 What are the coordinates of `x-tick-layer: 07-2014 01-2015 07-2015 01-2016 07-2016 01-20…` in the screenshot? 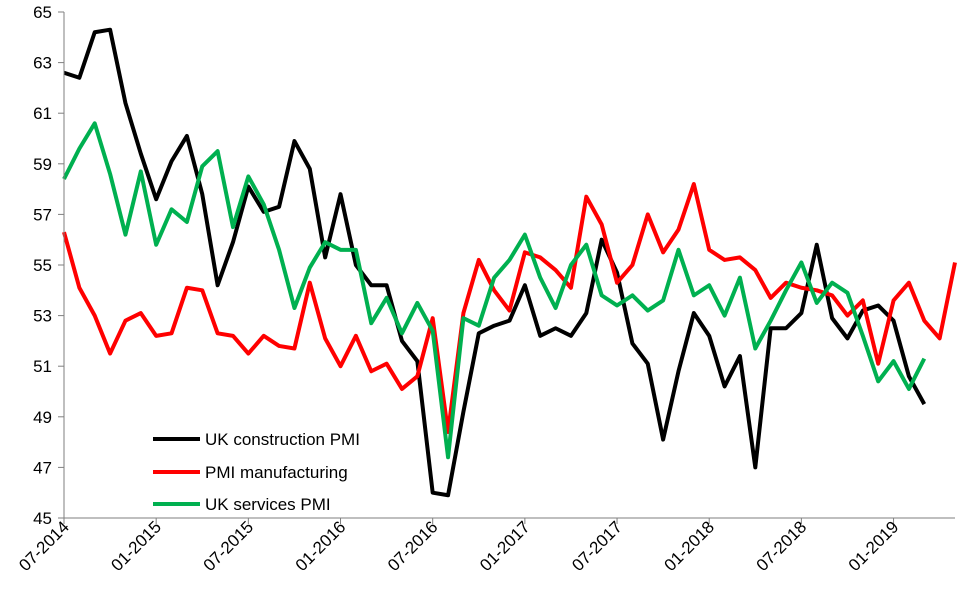 It's located at (458, 546).